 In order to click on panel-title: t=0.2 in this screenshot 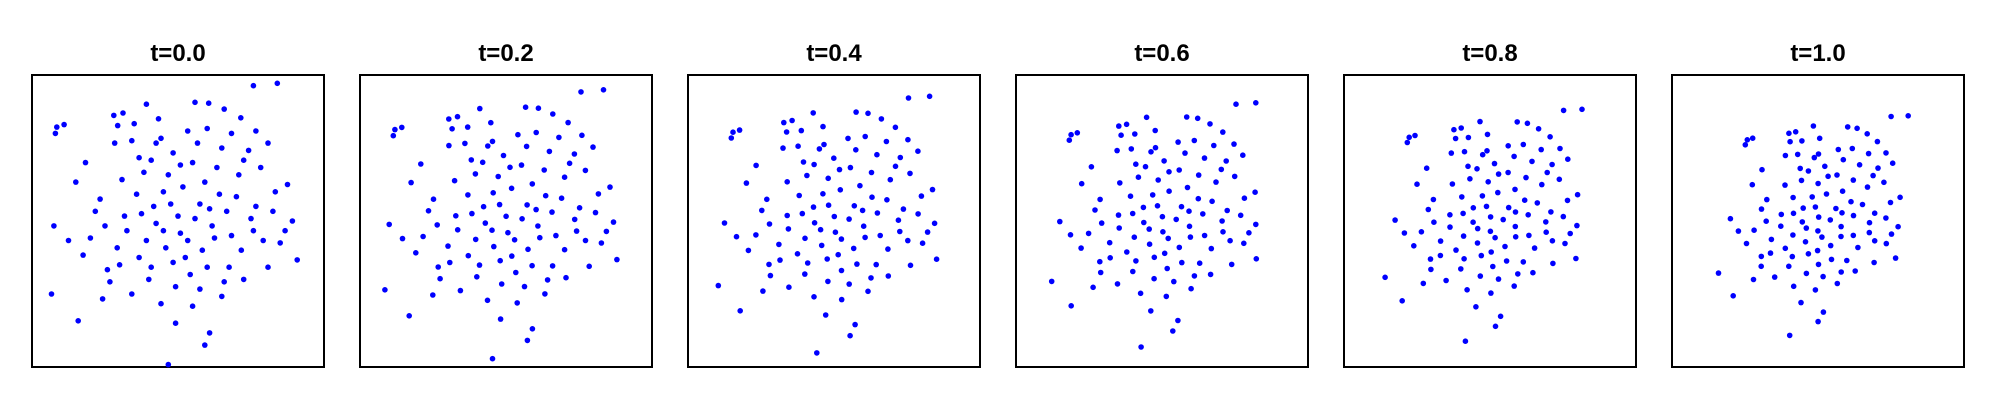, I will do `click(505, 53)`.